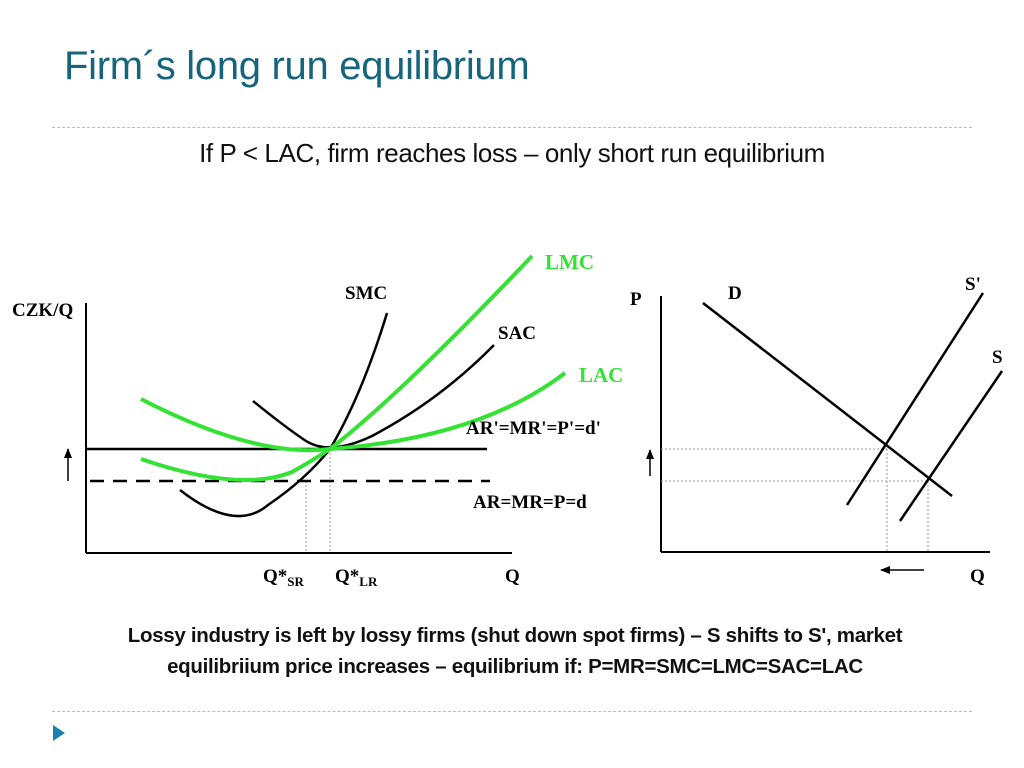 Image resolution: width=1024 pixels, height=768 pixels. What do you see at coordinates (973, 284) in the screenshot?
I see `supply-new-label: S'` at bounding box center [973, 284].